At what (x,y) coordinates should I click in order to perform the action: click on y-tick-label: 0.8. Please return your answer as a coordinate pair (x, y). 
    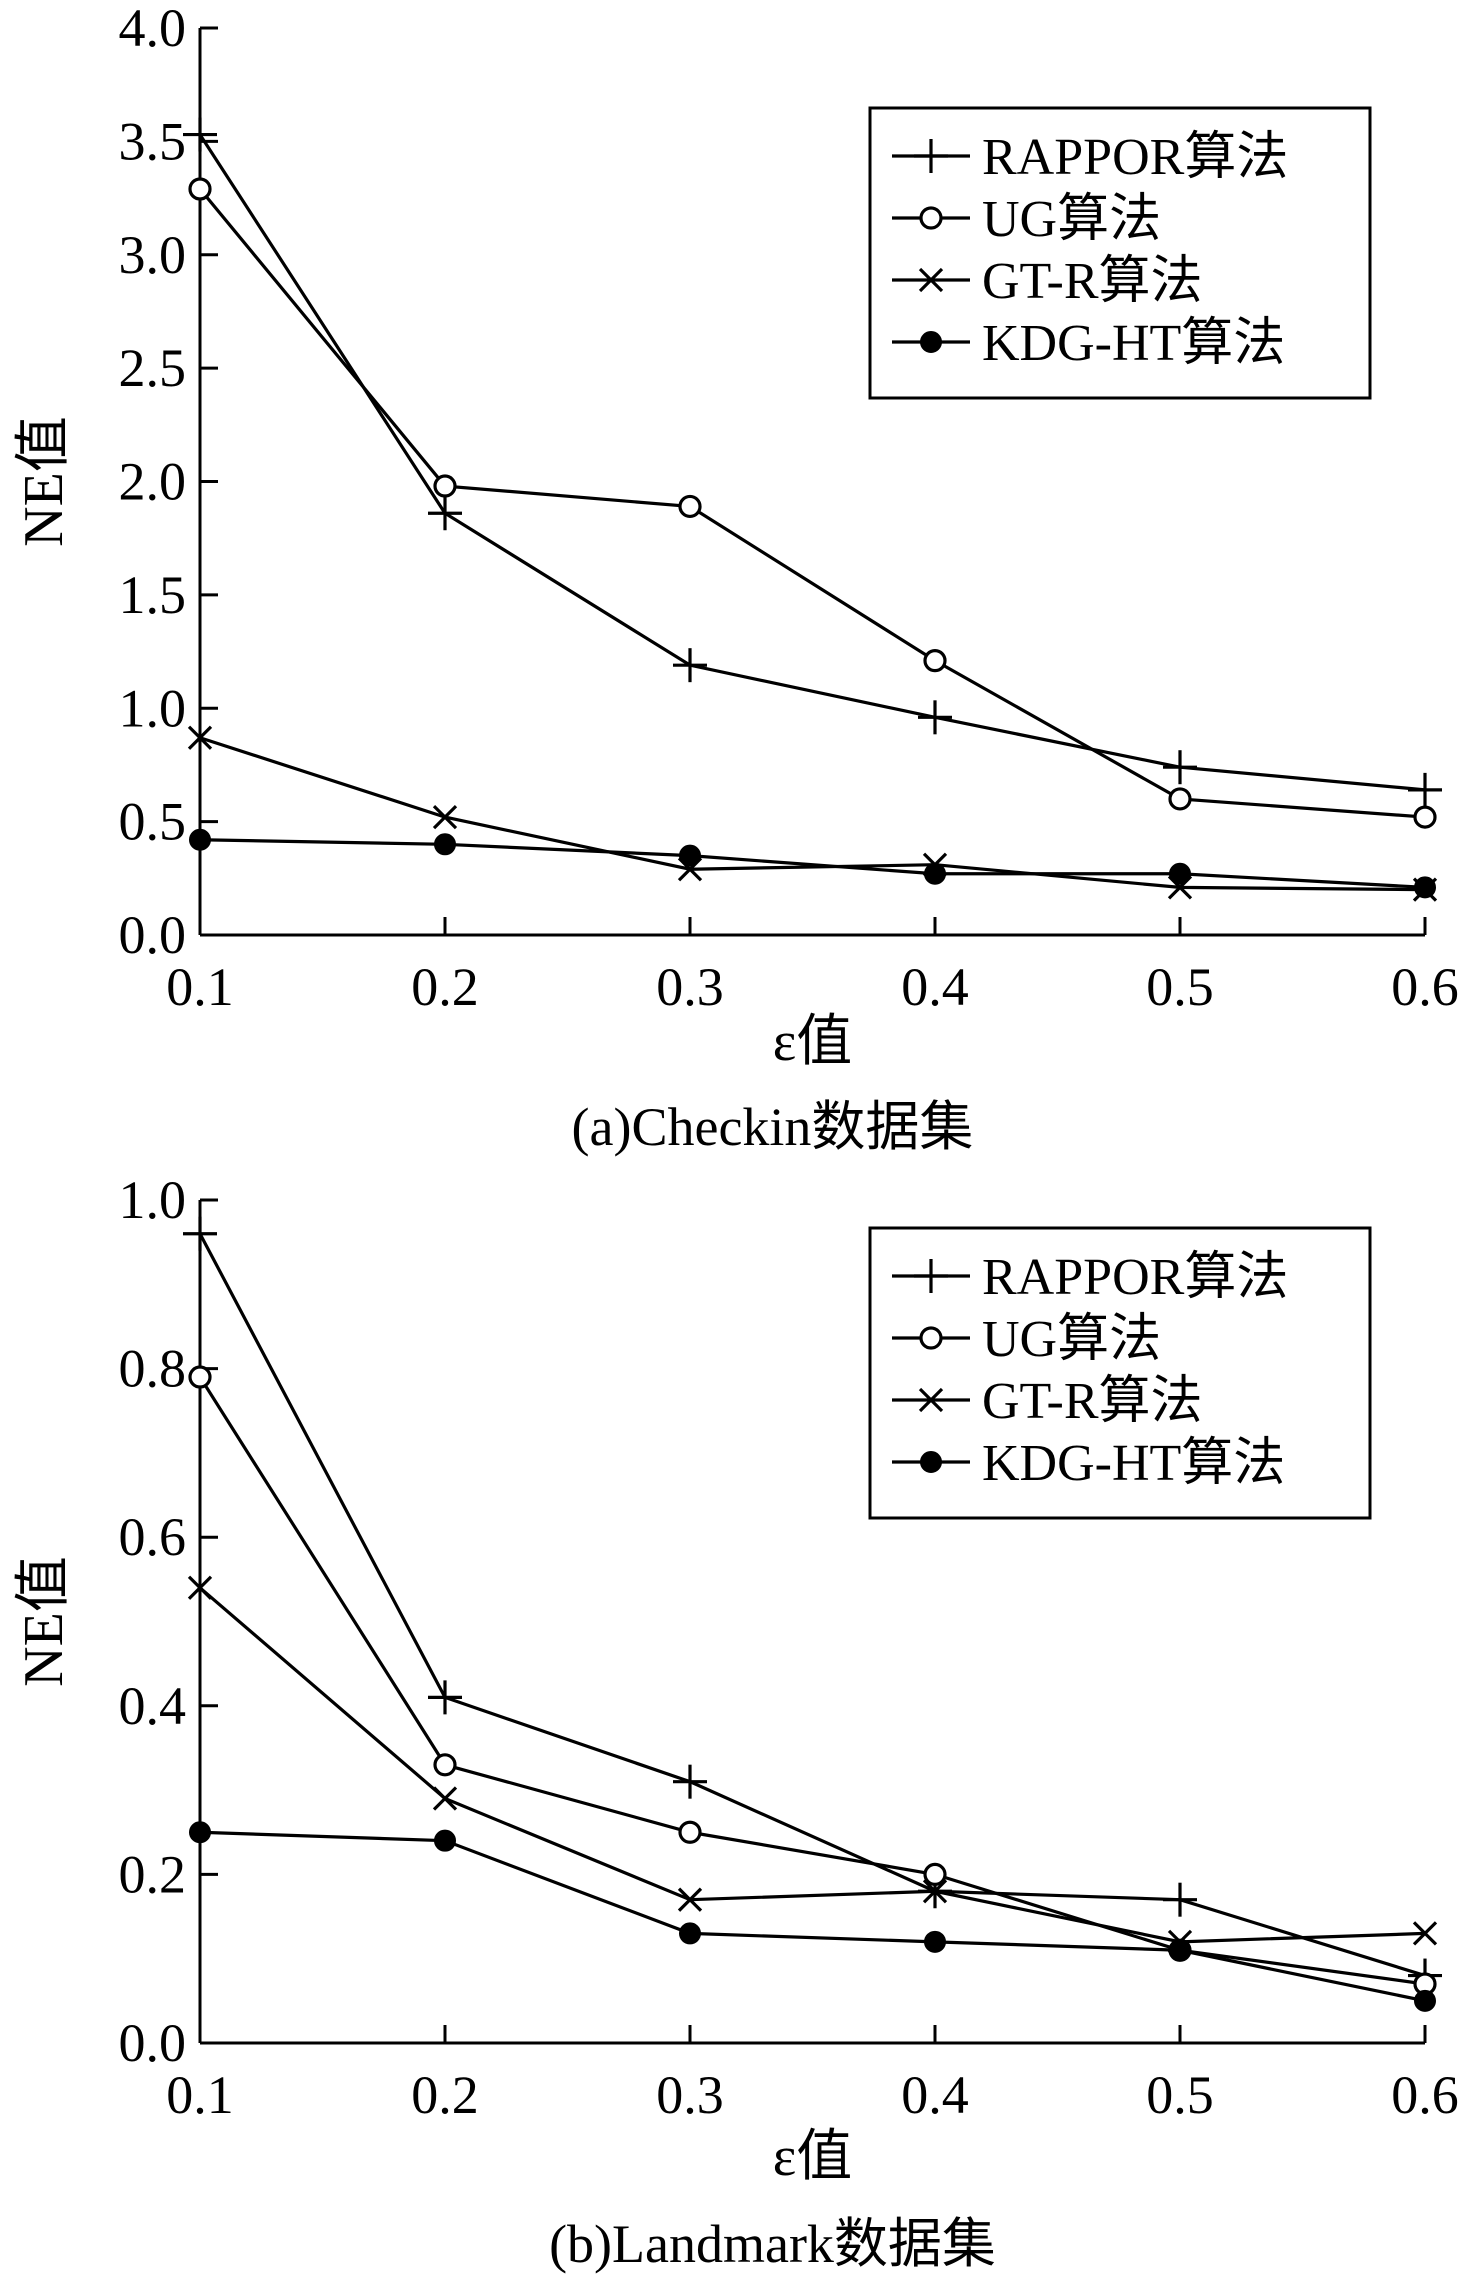
    Looking at the image, I should click on (153, 1369).